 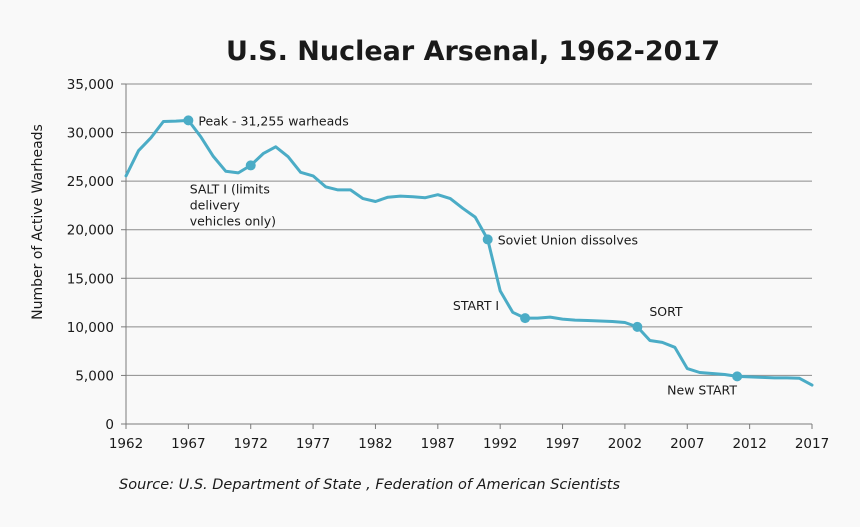 I want to click on y-tick-label: 0, so click(x=109, y=425).